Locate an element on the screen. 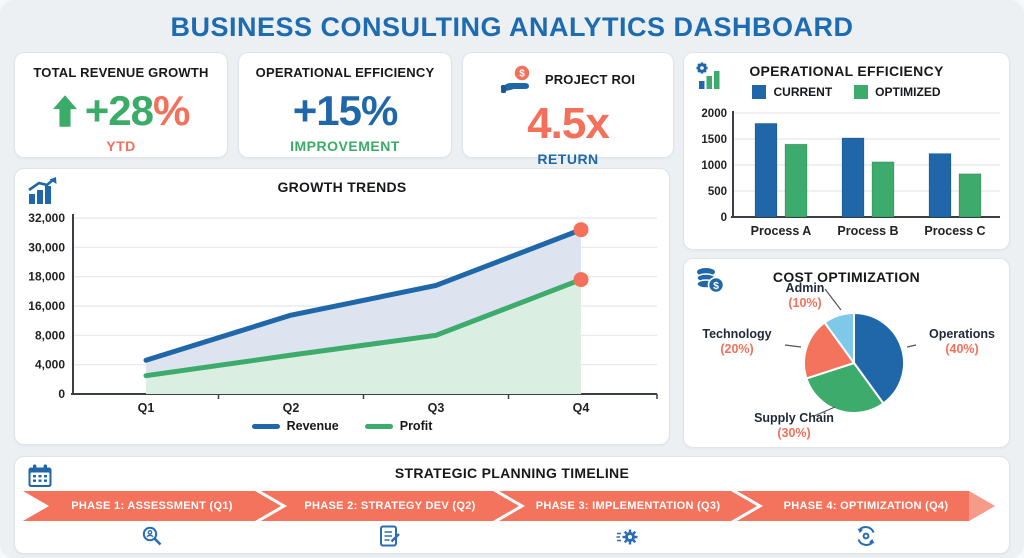  legend-item-optimized: OPTIMIZED is located at coordinates (897, 92).